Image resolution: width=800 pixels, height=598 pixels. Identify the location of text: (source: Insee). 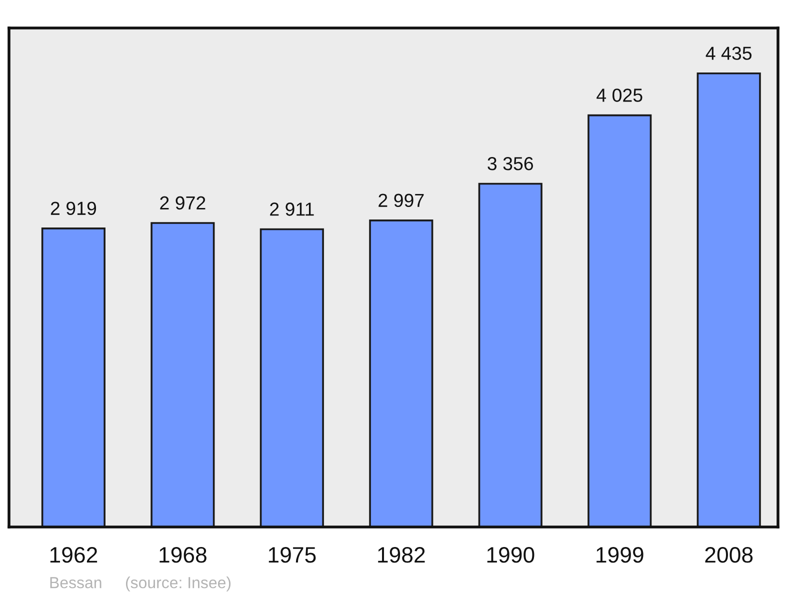
(178, 584).